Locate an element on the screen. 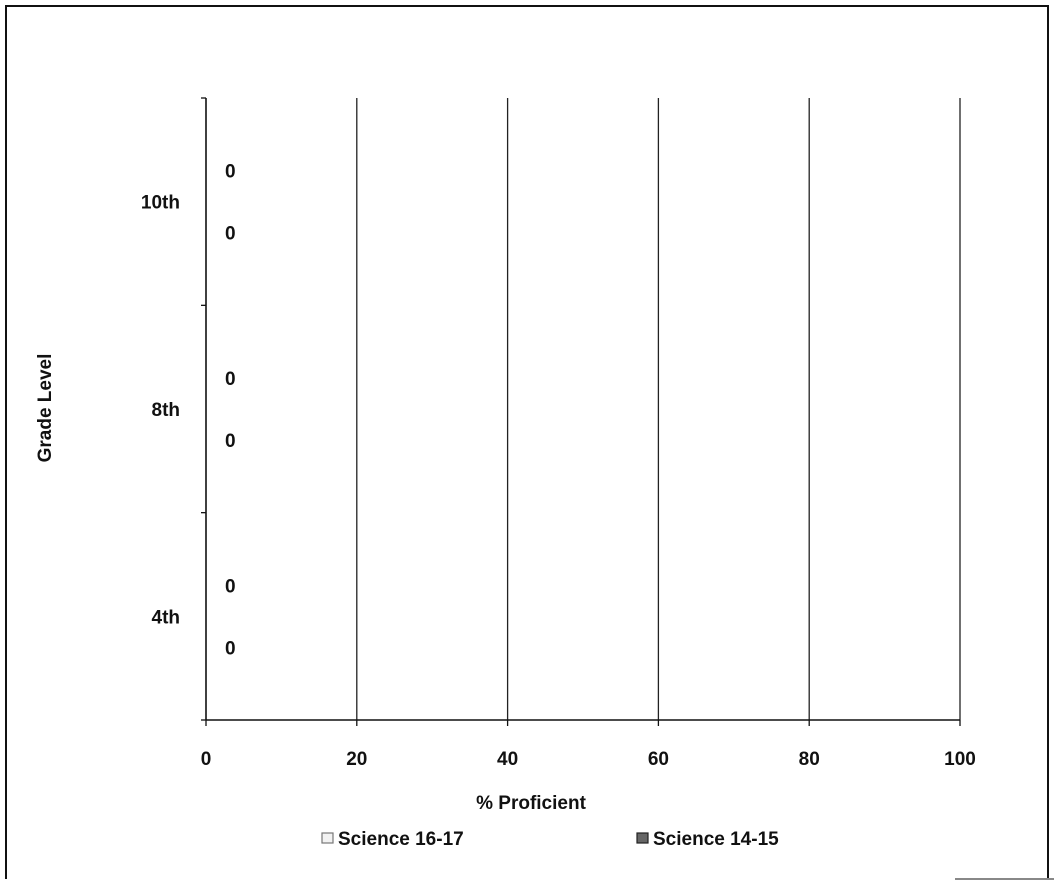  x-tick-label-40: 40 is located at coordinates (507, 759).